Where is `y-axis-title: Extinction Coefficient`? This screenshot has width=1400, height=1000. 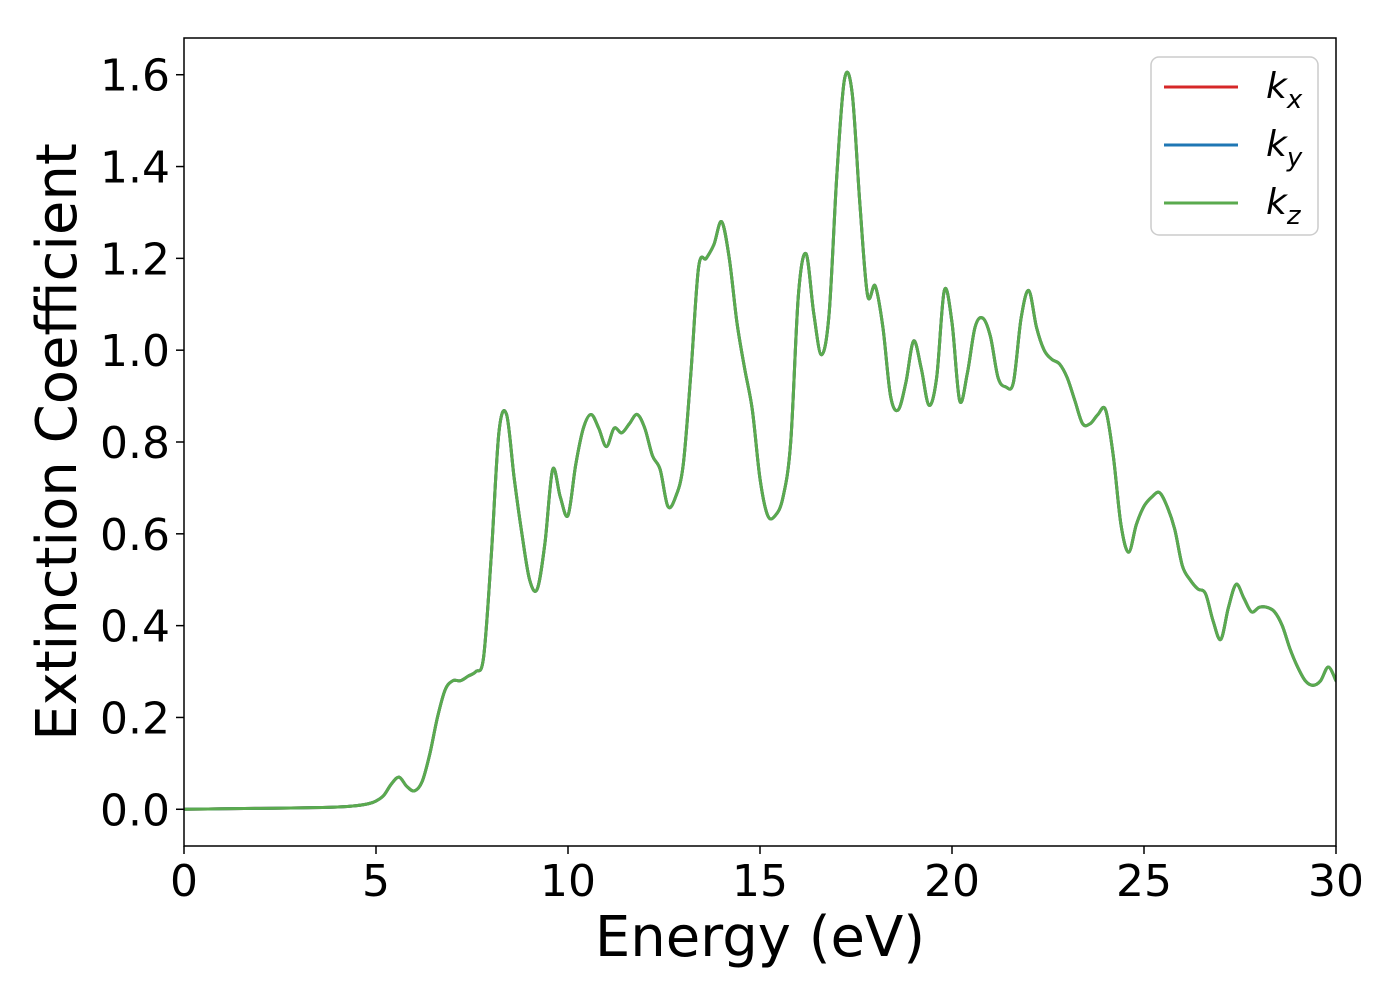
y-axis-title: Extinction Coefficient is located at coordinates (57, 442).